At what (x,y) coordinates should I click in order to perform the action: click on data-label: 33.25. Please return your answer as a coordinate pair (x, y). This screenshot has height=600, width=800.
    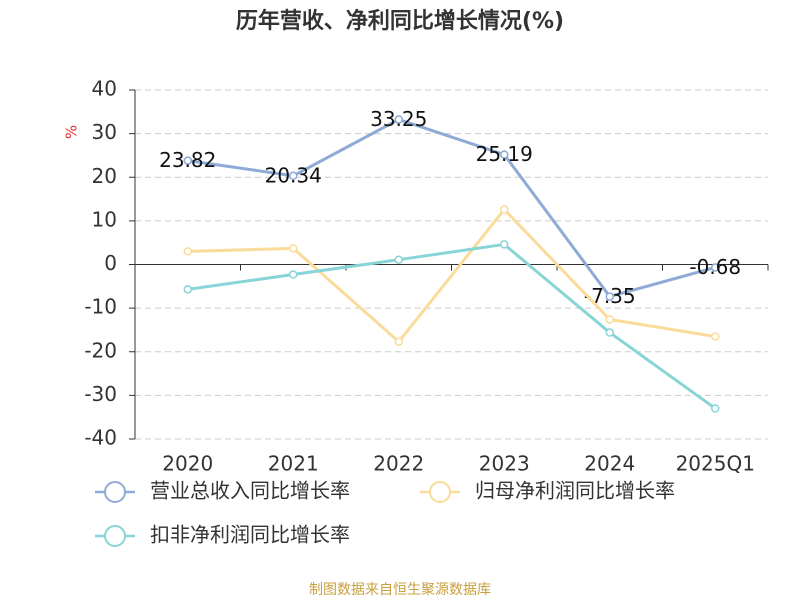
    Looking at the image, I should click on (398, 119).